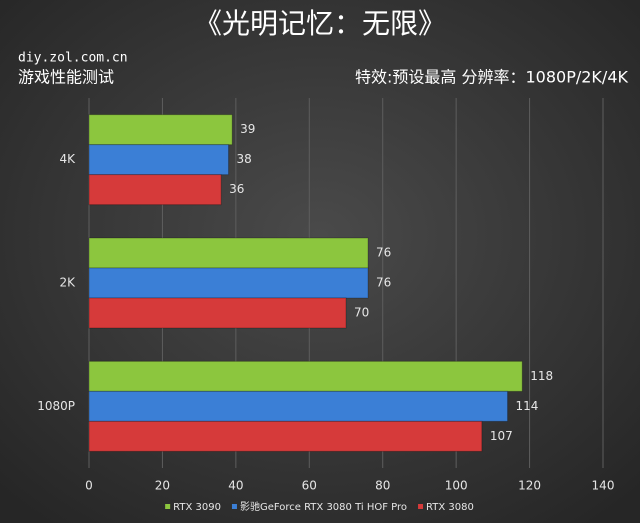 The height and width of the screenshot is (523, 640). What do you see at coordinates (527, 406) in the screenshot?
I see `value-label: 114` at bounding box center [527, 406].